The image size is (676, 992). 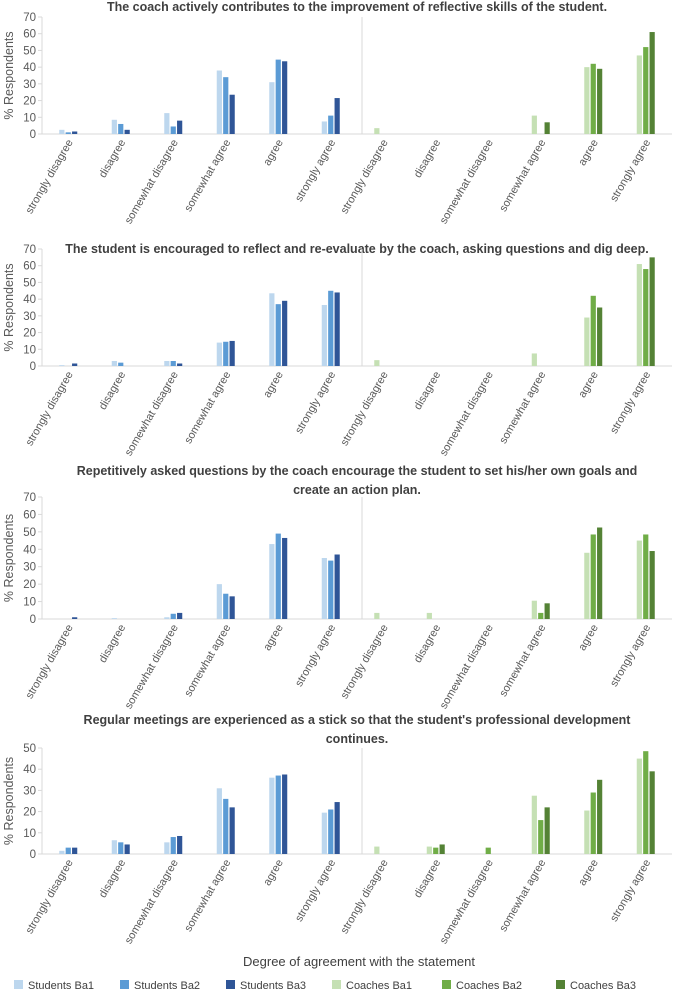 What do you see at coordinates (29, 35) in the screenshot?
I see `y-tick-label: 60` at bounding box center [29, 35].